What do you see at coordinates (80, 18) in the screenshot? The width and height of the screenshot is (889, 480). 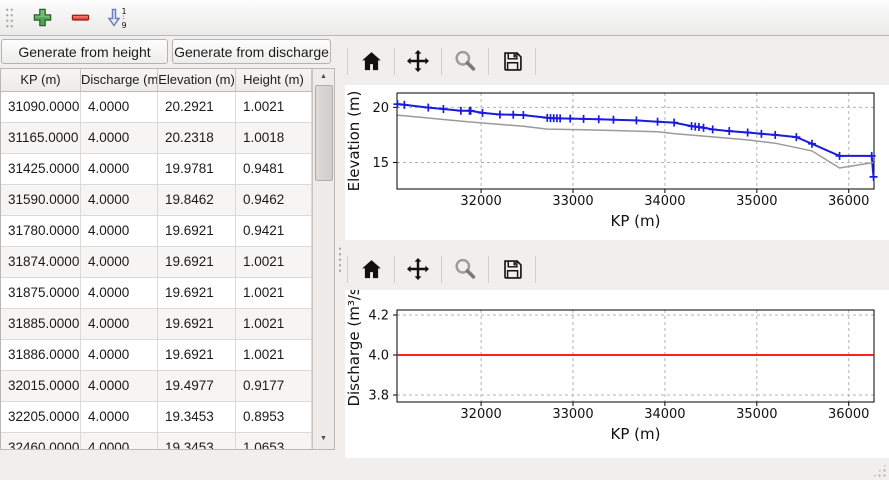 I see `remove-row-button` at bounding box center [80, 18].